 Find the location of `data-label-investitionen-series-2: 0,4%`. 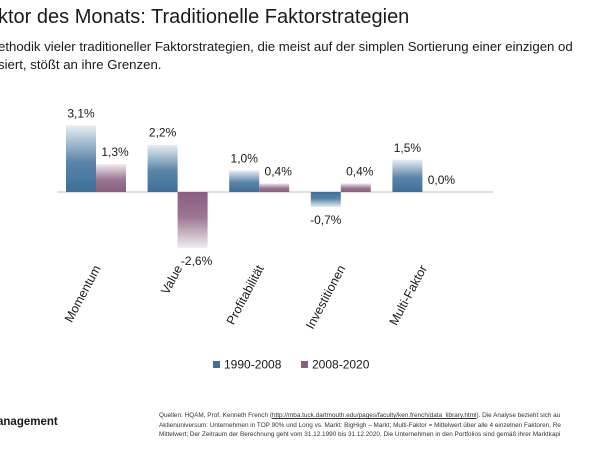

data-label-investitionen-series-2: 0,4% is located at coordinates (360, 171).